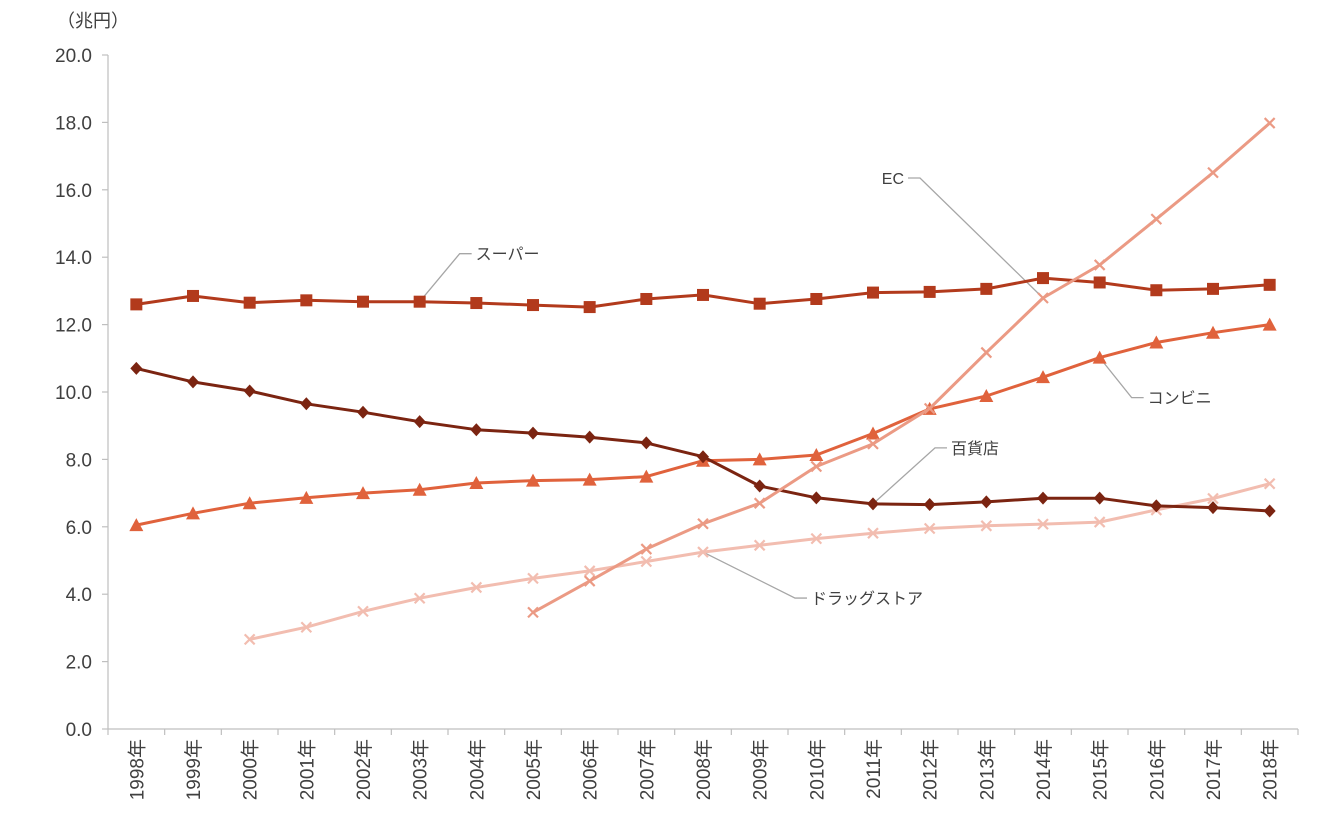  What do you see at coordinates (1101, 769) in the screenshot?
I see `x-tick-label: 2015年` at bounding box center [1101, 769].